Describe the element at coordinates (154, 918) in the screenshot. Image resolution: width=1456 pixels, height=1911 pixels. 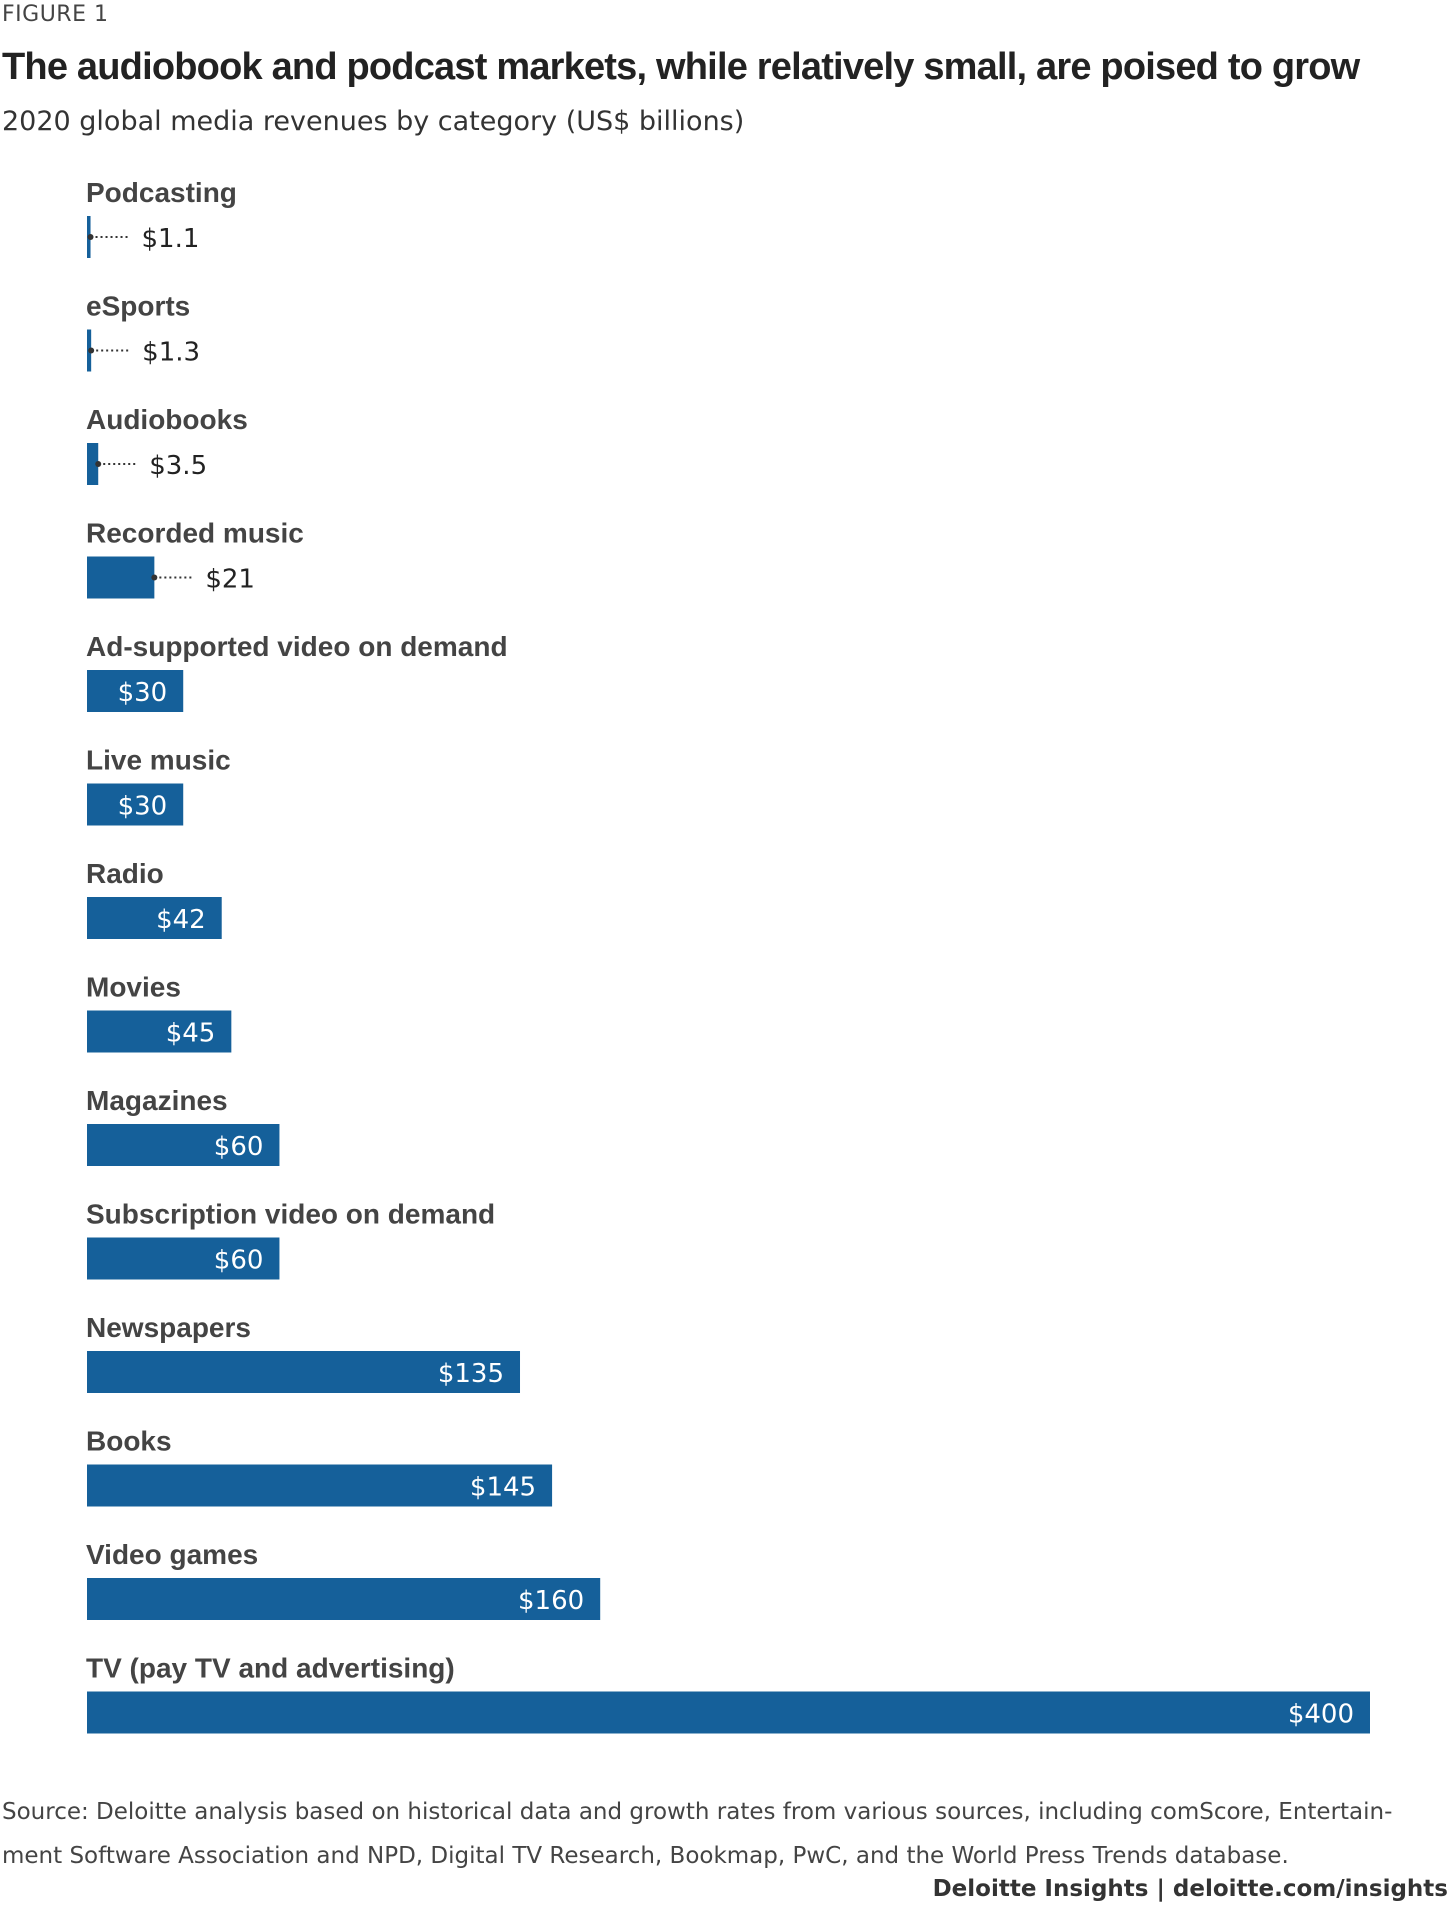
I see `bar-radio` at that location.